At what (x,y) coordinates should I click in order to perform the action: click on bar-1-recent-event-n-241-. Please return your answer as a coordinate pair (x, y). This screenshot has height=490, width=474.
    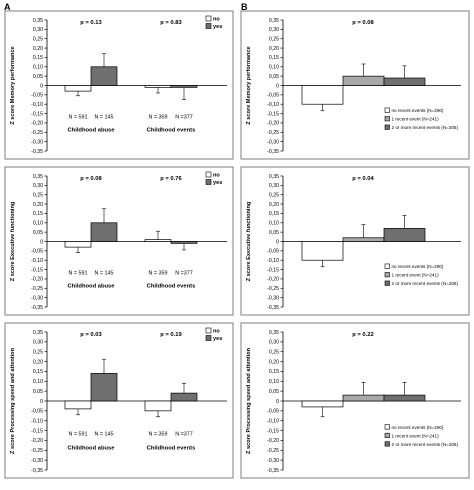
    Looking at the image, I should click on (363, 80).